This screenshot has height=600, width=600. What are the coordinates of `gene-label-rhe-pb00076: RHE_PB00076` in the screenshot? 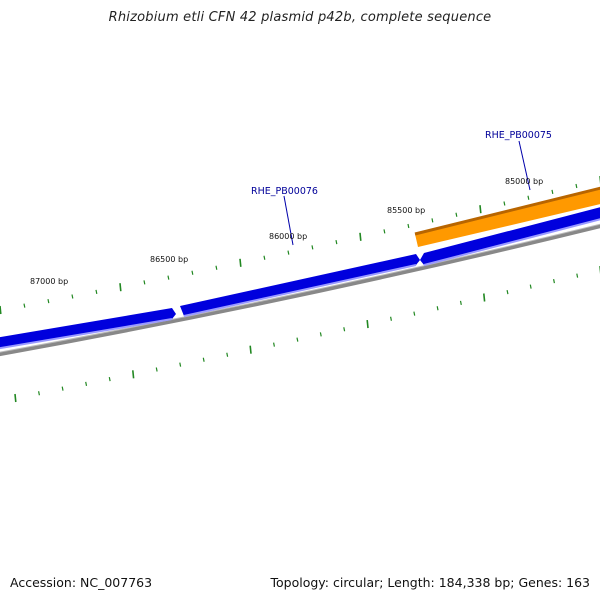 It's located at (284, 191).